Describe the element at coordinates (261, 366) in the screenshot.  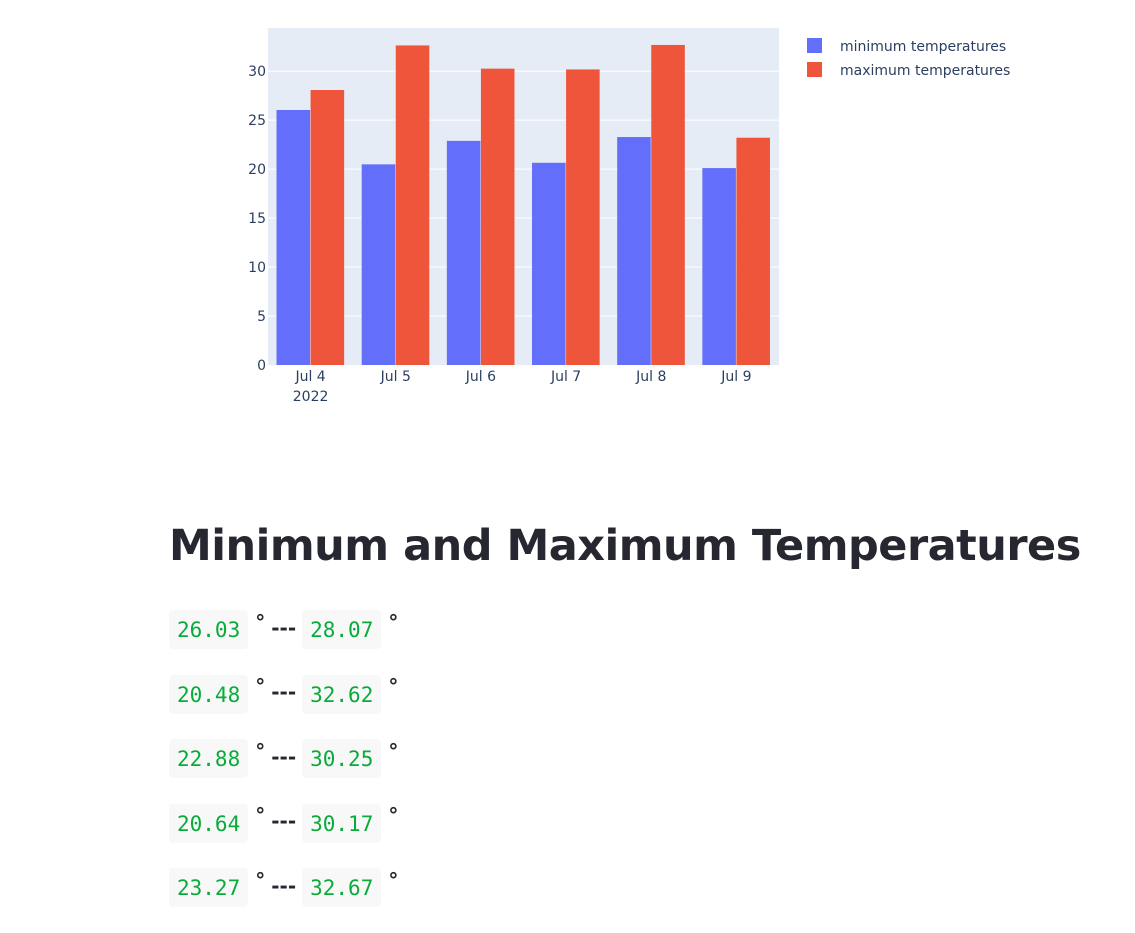
I see `y-tick-label: 0` at that location.